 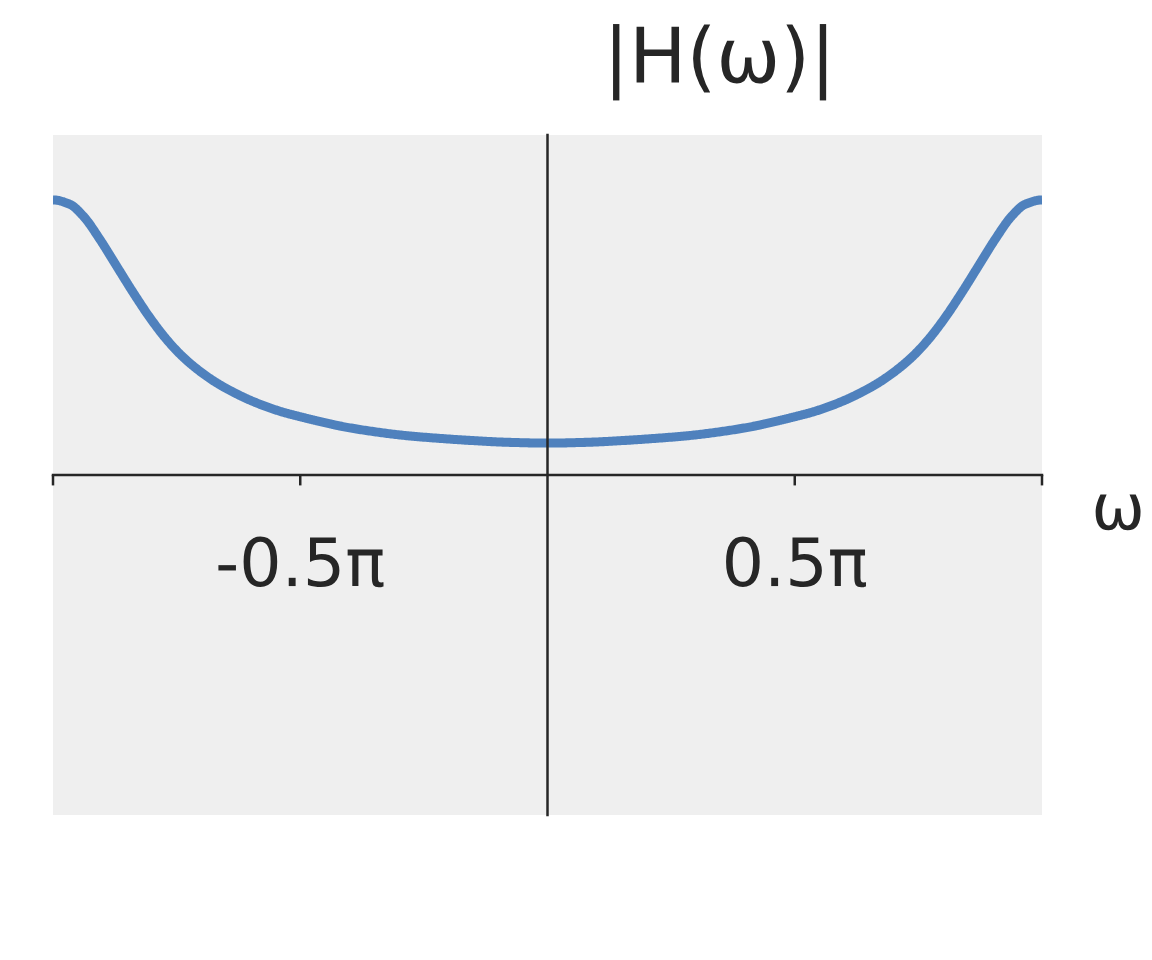 I want to click on y-axis-title: |H(ω)|, so click(x=720, y=62).